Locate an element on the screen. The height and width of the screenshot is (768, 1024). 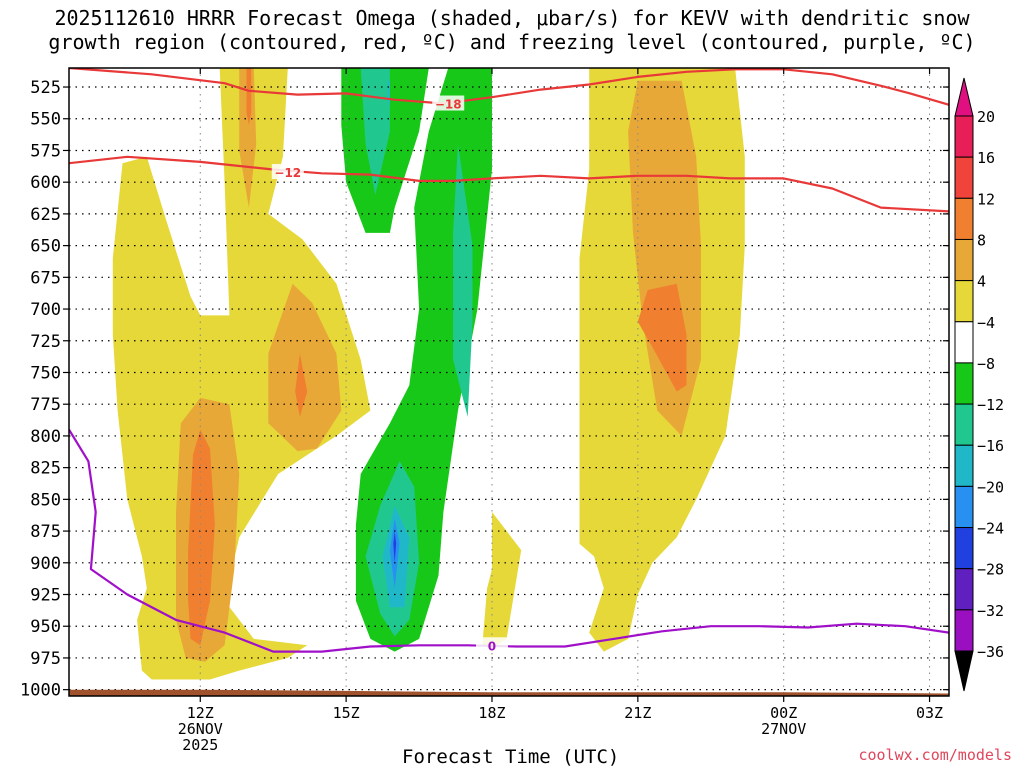
x-tick-label-15-0: 15Z is located at coordinates (346, 713).